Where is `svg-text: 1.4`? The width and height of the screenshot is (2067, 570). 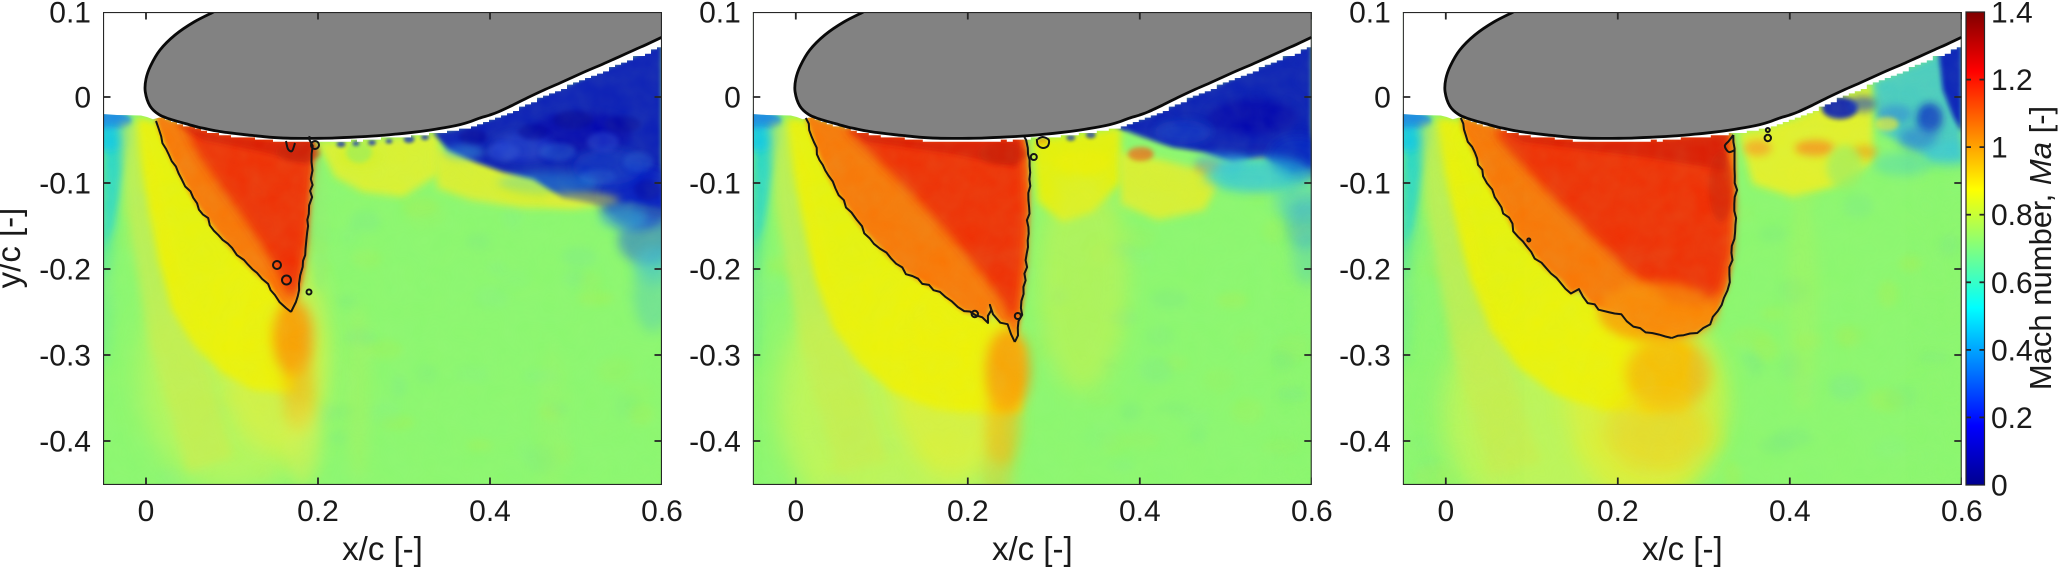 svg-text: 1.4 is located at coordinates (2012, 15).